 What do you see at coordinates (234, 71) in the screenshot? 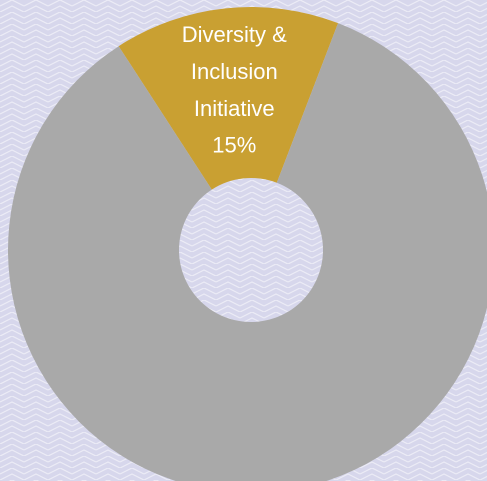
I see `slice-label: Diversity & Inclusion Initiative` at bounding box center [234, 71].